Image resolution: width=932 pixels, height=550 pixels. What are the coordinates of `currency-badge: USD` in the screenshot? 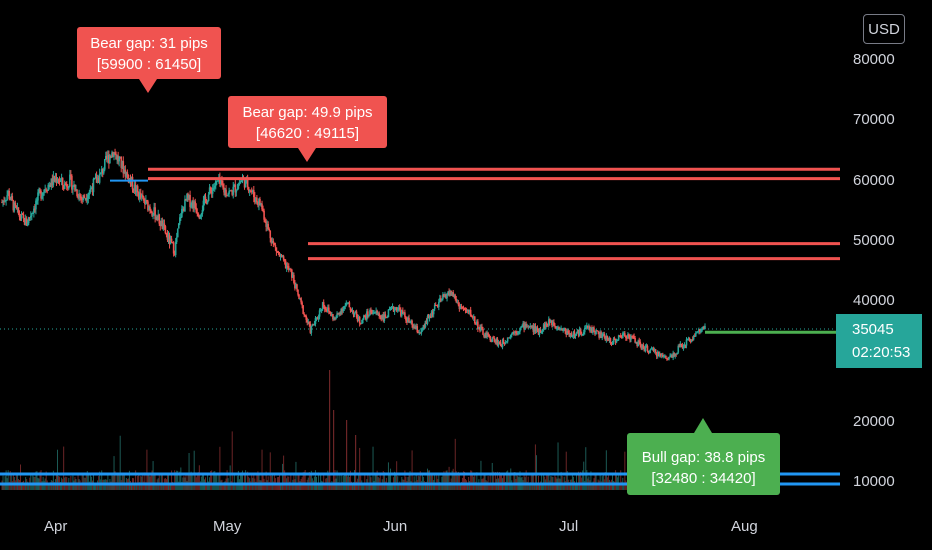 It's located at (884, 29).